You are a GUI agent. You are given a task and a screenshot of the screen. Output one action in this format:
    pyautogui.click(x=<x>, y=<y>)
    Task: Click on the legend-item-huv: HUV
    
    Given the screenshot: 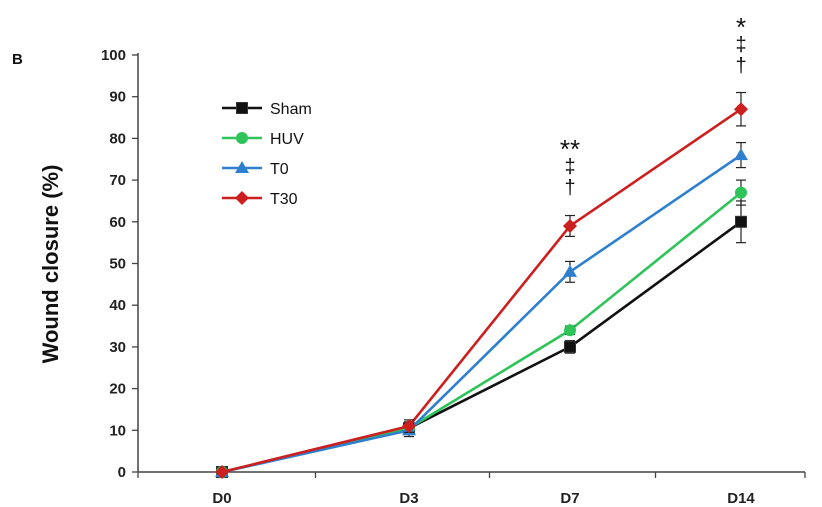 What is the action you would take?
    pyautogui.click(x=263, y=139)
    